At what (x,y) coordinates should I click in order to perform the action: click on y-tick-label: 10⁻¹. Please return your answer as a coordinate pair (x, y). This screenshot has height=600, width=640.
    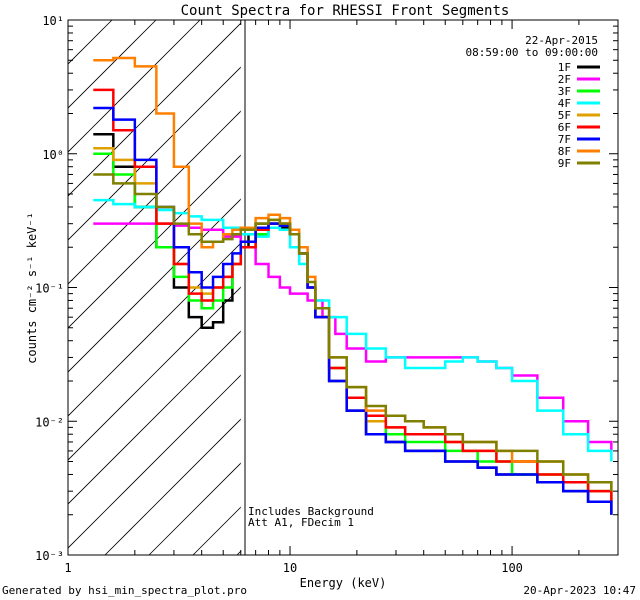
    Looking at the image, I should click on (49, 289).